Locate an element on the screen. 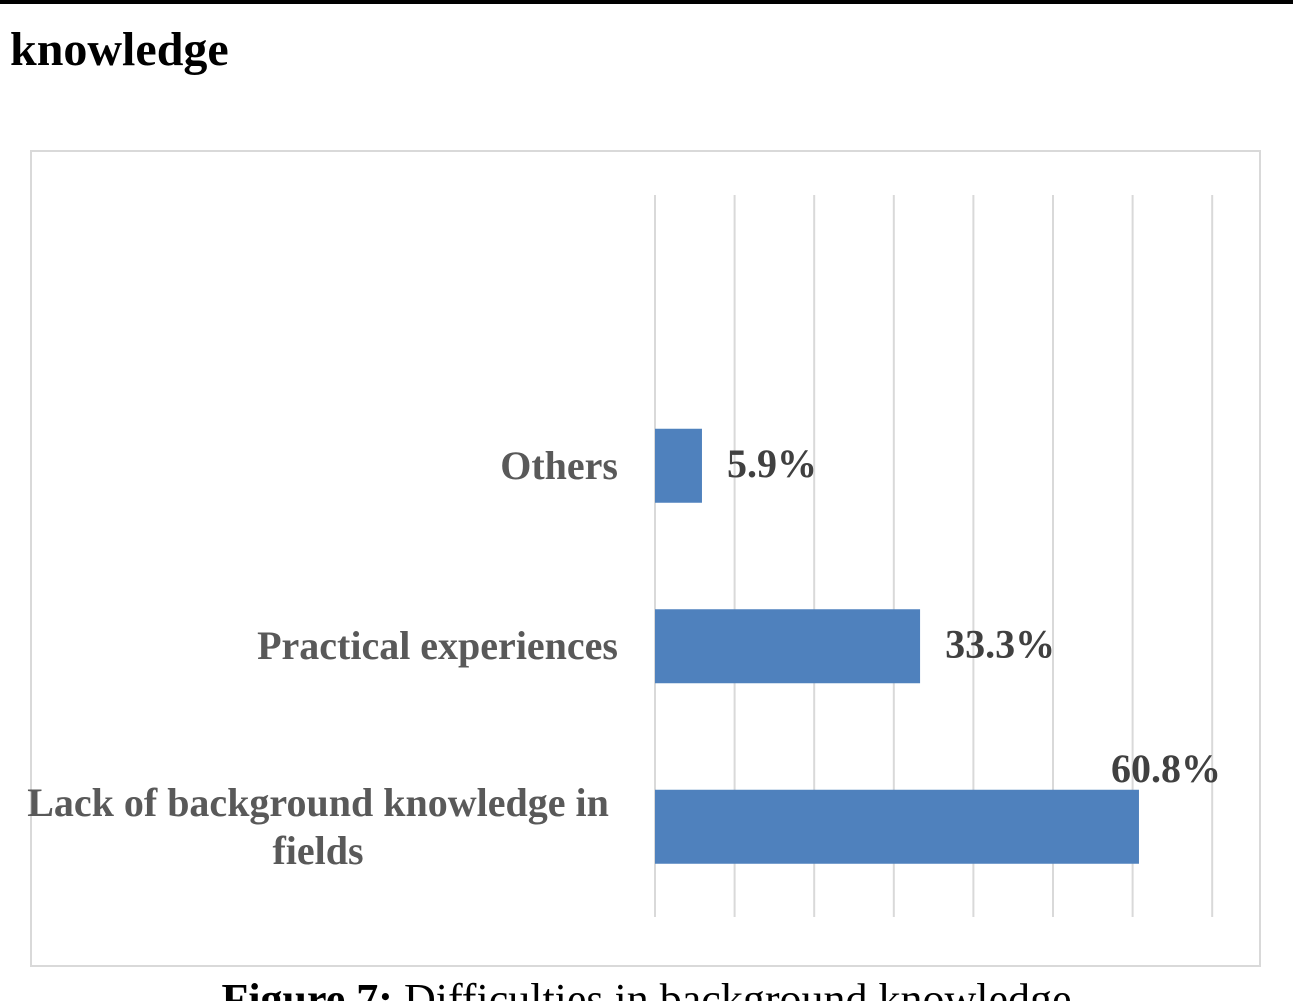  y-tick-label: Others is located at coordinates (559, 465).